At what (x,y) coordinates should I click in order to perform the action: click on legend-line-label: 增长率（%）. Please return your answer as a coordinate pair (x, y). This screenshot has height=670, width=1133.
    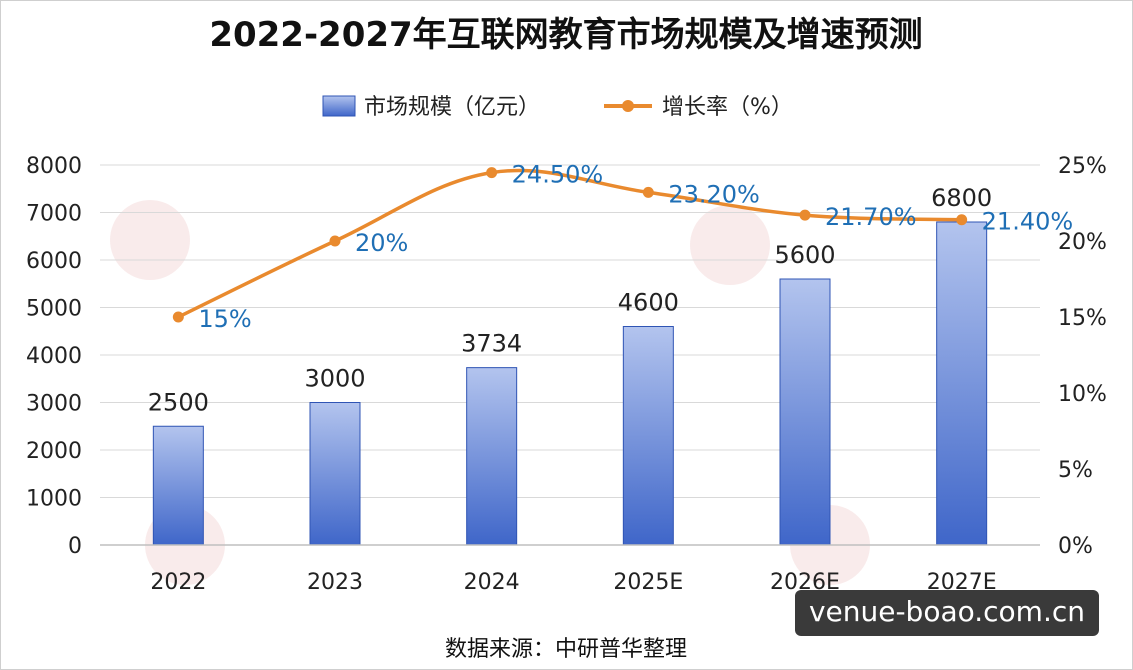
    Looking at the image, I should click on (727, 107).